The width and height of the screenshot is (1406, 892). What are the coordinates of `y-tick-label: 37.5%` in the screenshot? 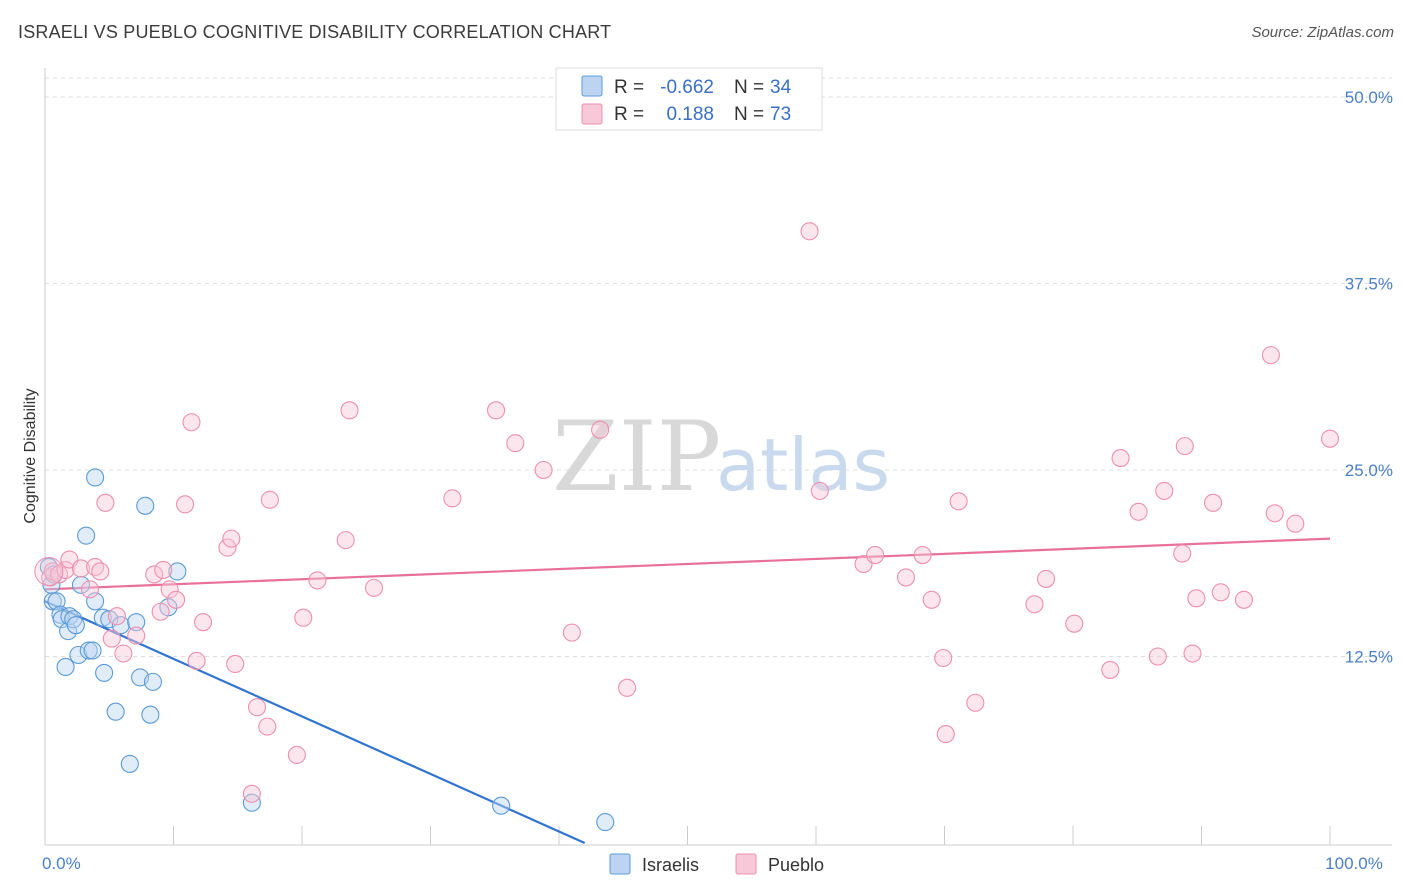 It's located at (1369, 284).